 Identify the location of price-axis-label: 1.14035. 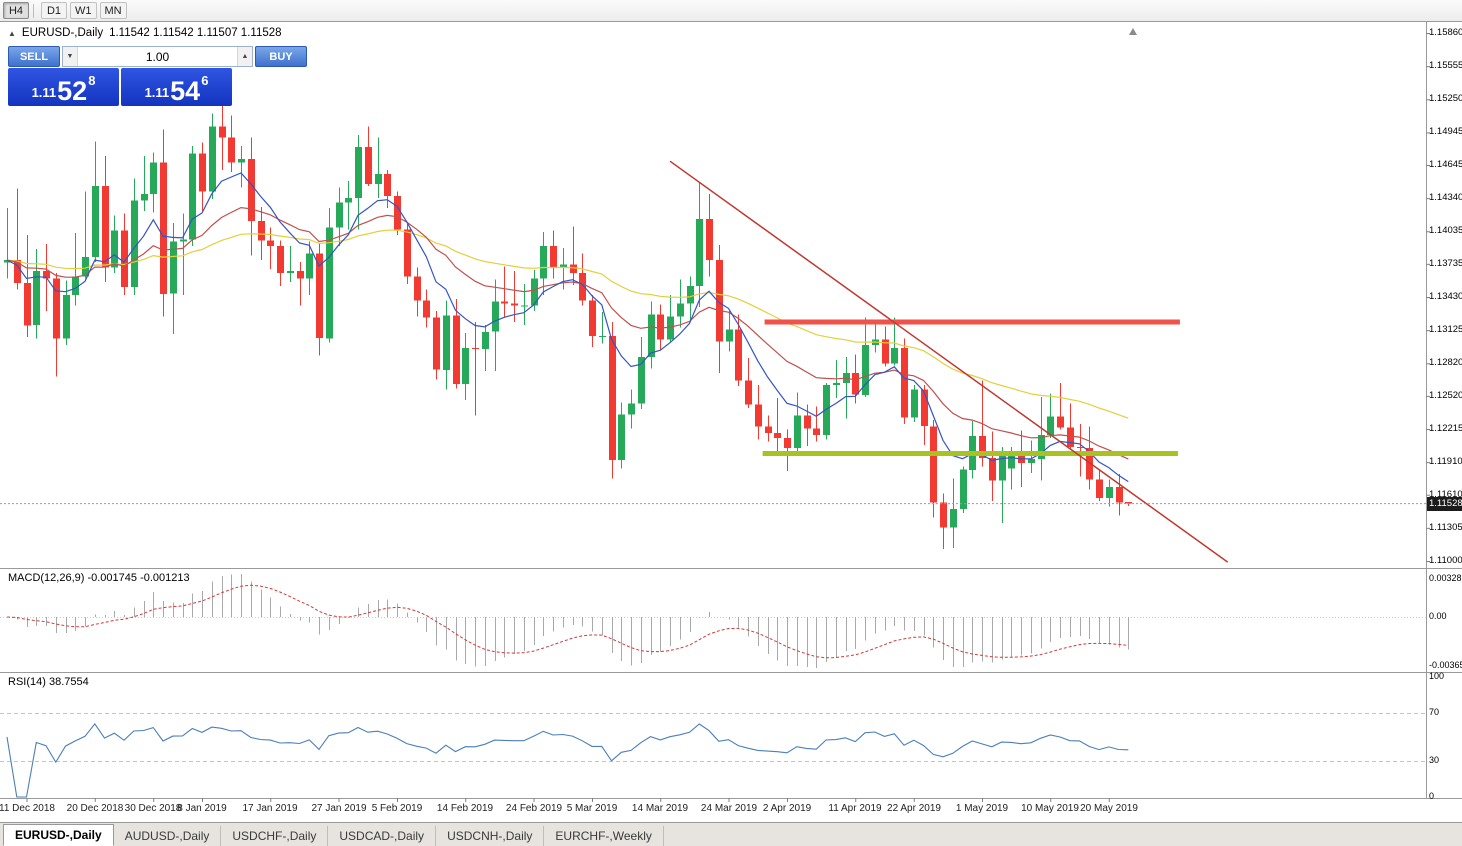
(1445, 230).